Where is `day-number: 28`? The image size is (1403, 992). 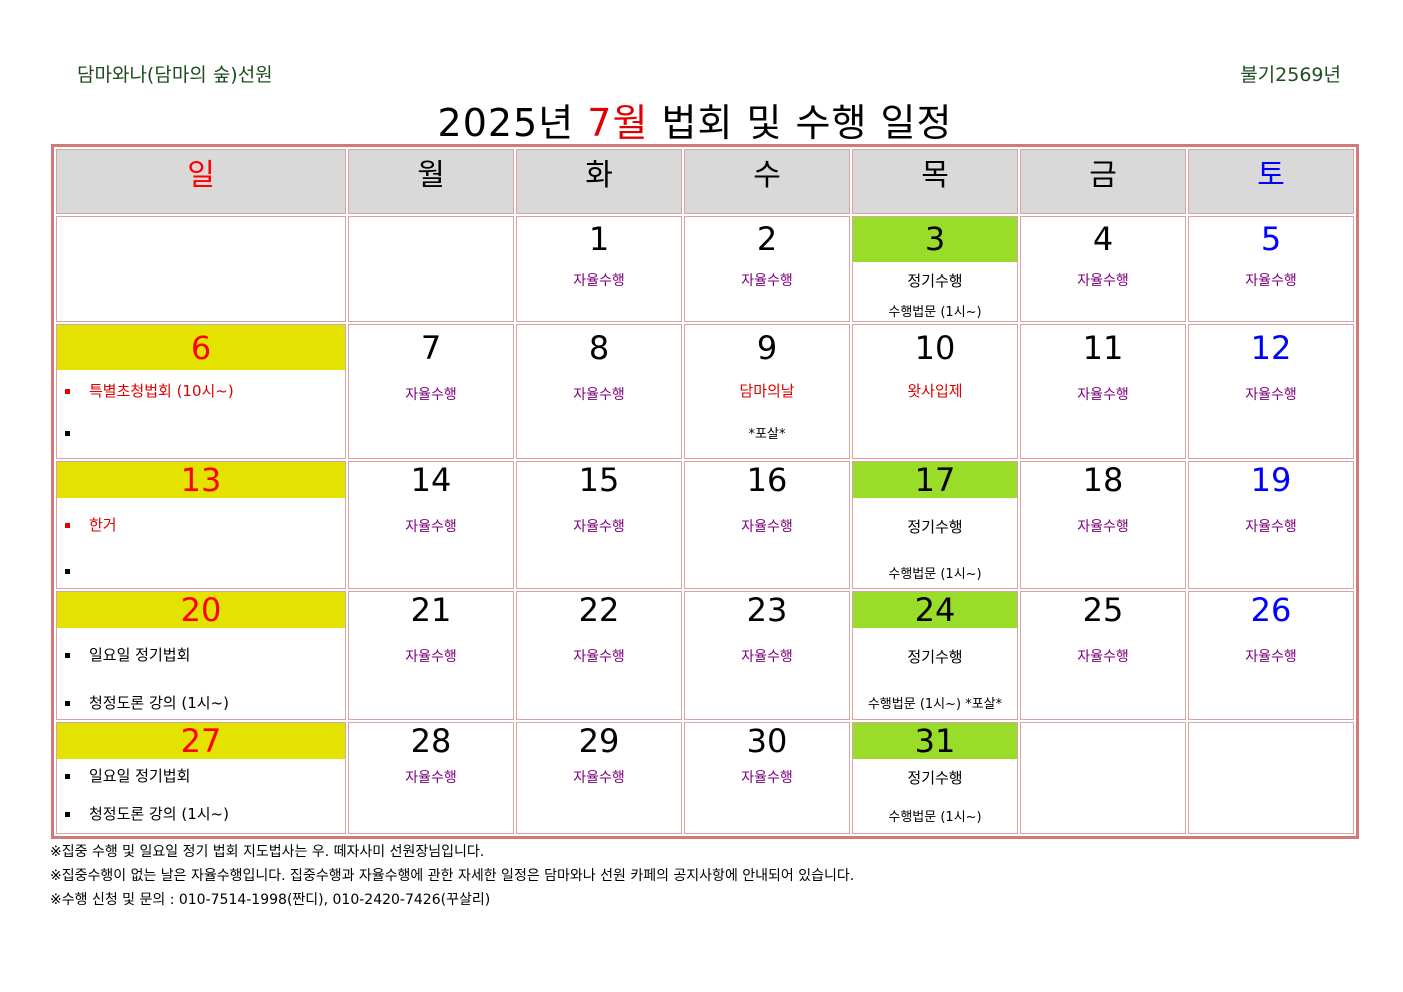 day-number: 28 is located at coordinates (431, 741).